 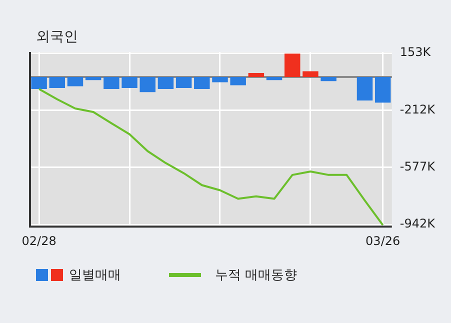 I want to click on legend-label: 누적 매매동향, so click(x=256, y=275).